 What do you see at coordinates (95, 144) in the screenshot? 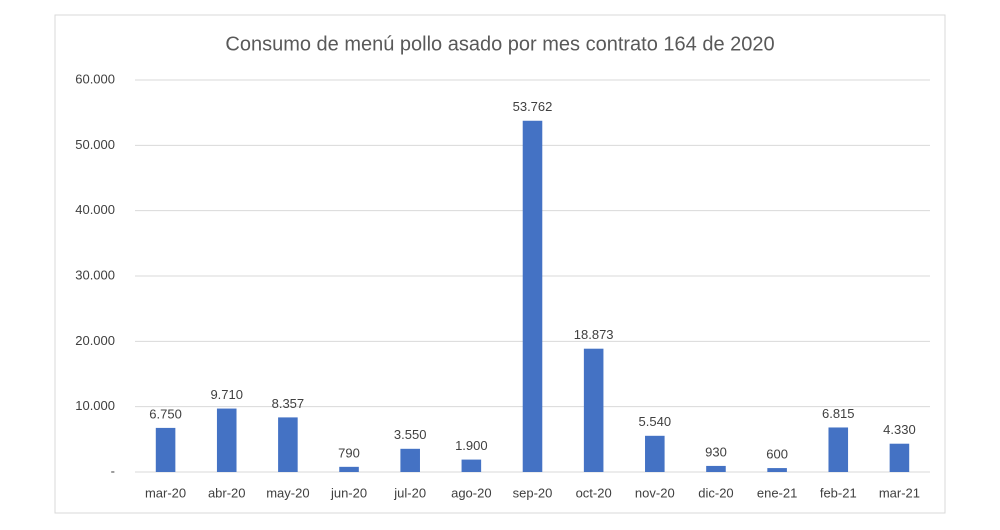
I see `y-tick-label: 50.000` at bounding box center [95, 144].